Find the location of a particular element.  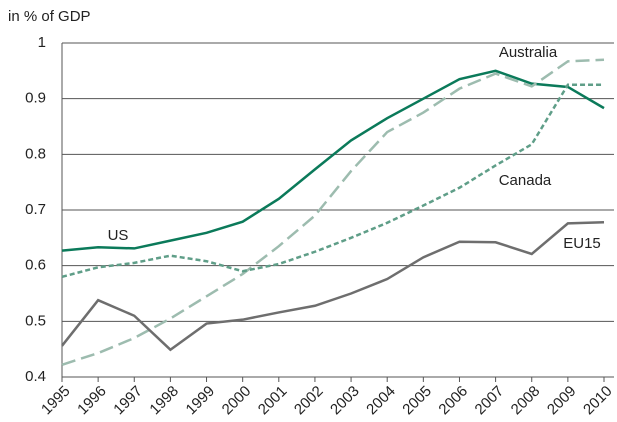

y-tick-label: 0.4 is located at coordinates (35, 376).